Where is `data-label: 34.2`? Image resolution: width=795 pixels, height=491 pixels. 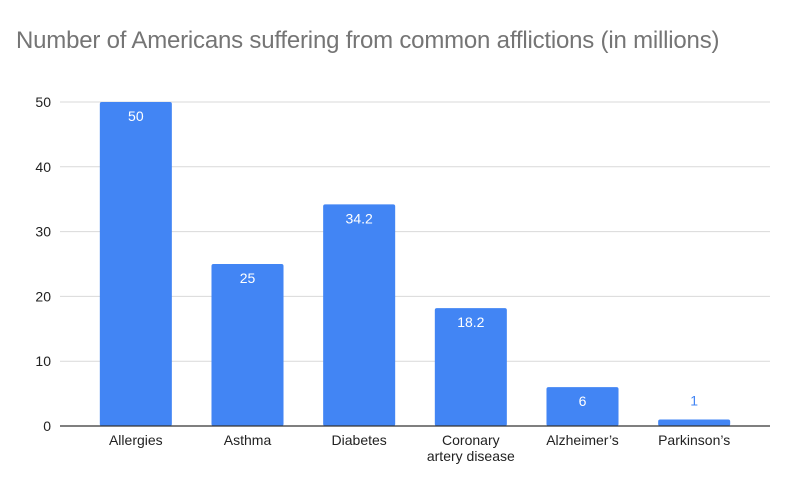
data-label: 34.2 is located at coordinates (359, 218).